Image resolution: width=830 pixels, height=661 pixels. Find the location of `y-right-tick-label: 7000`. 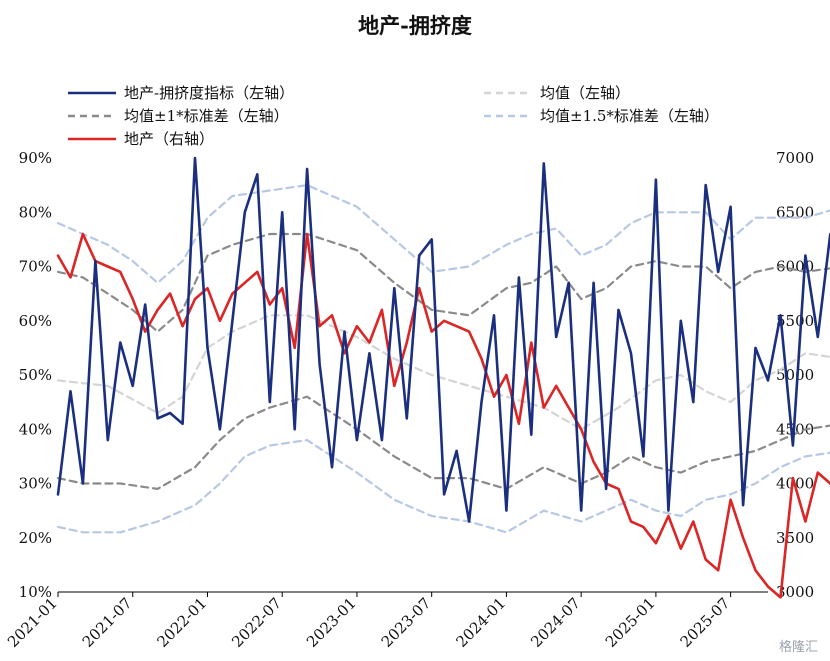

y-right-tick-label: 7000 is located at coordinates (795, 158).